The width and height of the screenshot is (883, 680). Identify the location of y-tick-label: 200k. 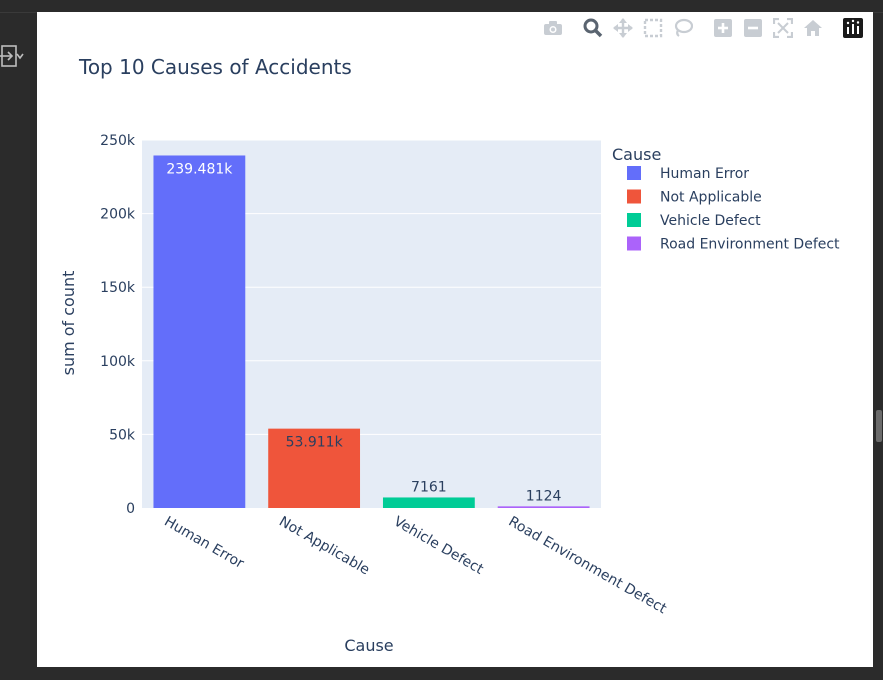
(118, 215).